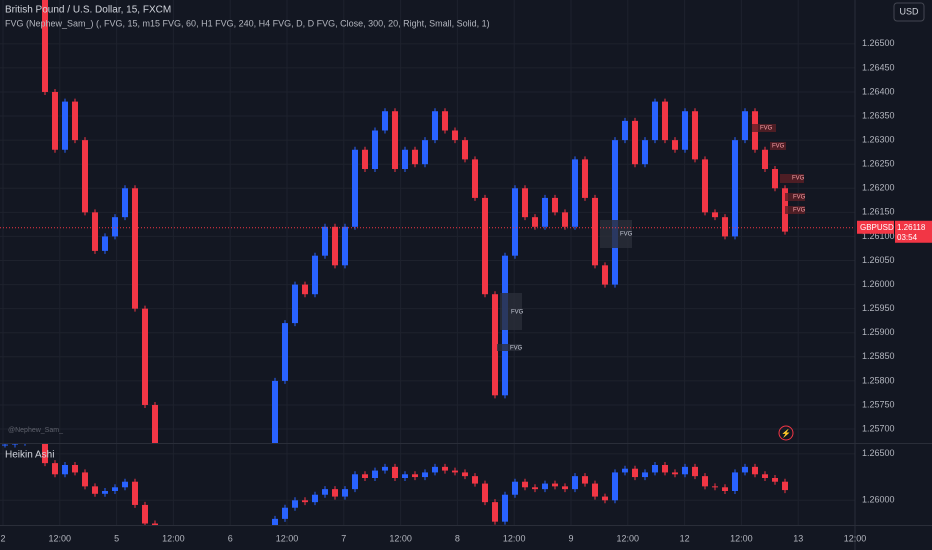 The width and height of the screenshot is (932, 550). What do you see at coordinates (798, 538) in the screenshot?
I see `x-tick-label: 13` at bounding box center [798, 538].